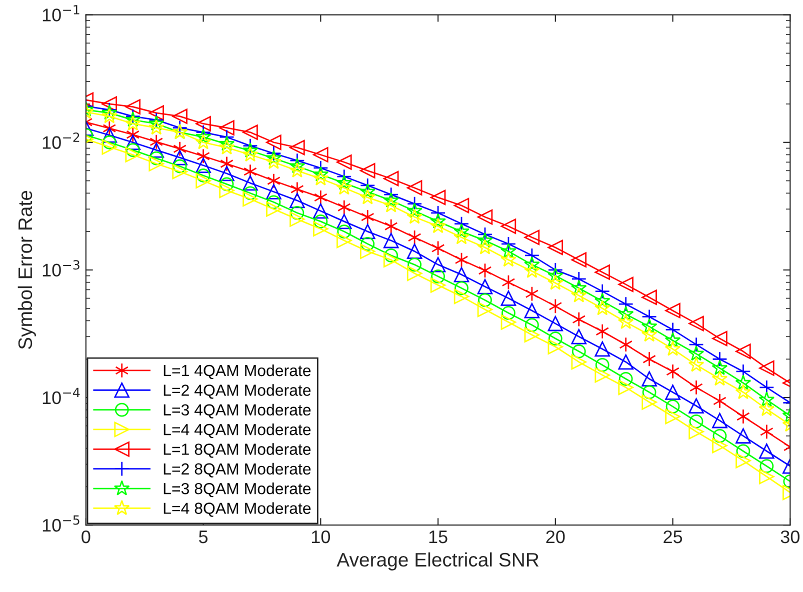 Image resolution: width=803 pixels, height=592 pixels. I want to click on legend-label: L=4 4QAM Moderate, so click(237, 431).